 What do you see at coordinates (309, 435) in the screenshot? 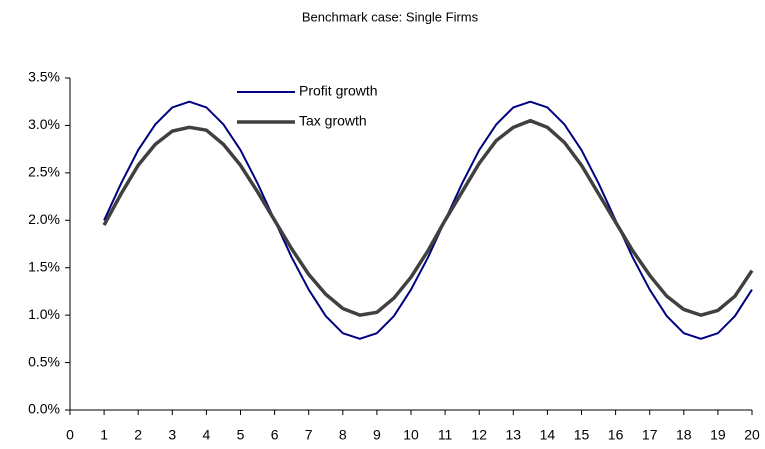
I see `x-tick-label: 7` at bounding box center [309, 435].